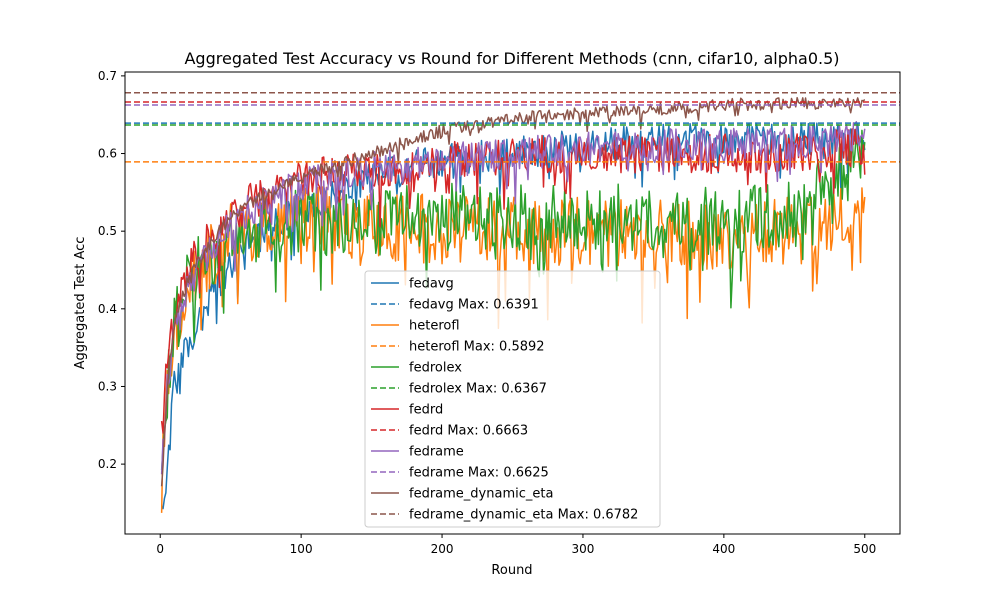 The width and height of the screenshot is (1000, 600). I want to click on legend-max-label: fedavg Max: 0.6391, so click(474, 305).